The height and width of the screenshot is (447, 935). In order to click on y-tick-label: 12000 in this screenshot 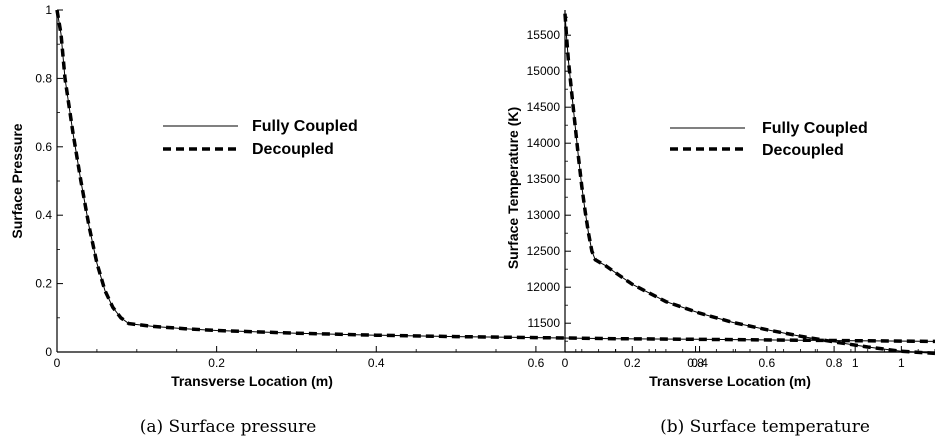, I will do `click(544, 287)`.